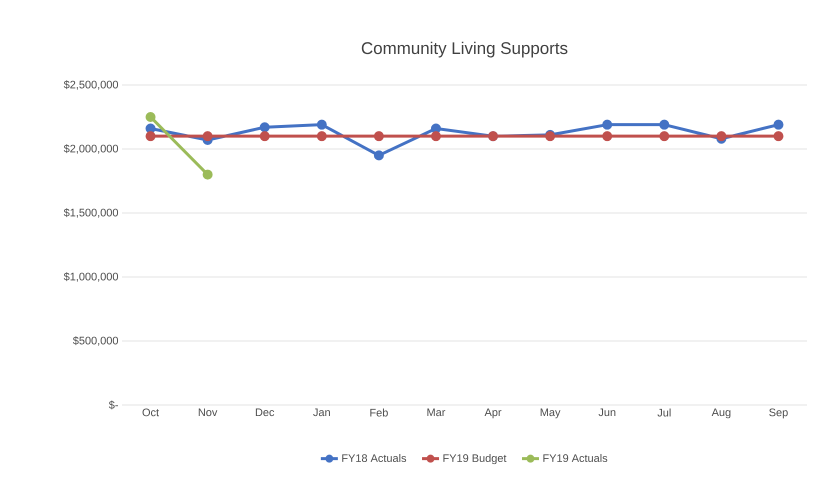  Describe the element at coordinates (150, 412) in the screenshot. I see `x-tick-label: Oct` at that location.